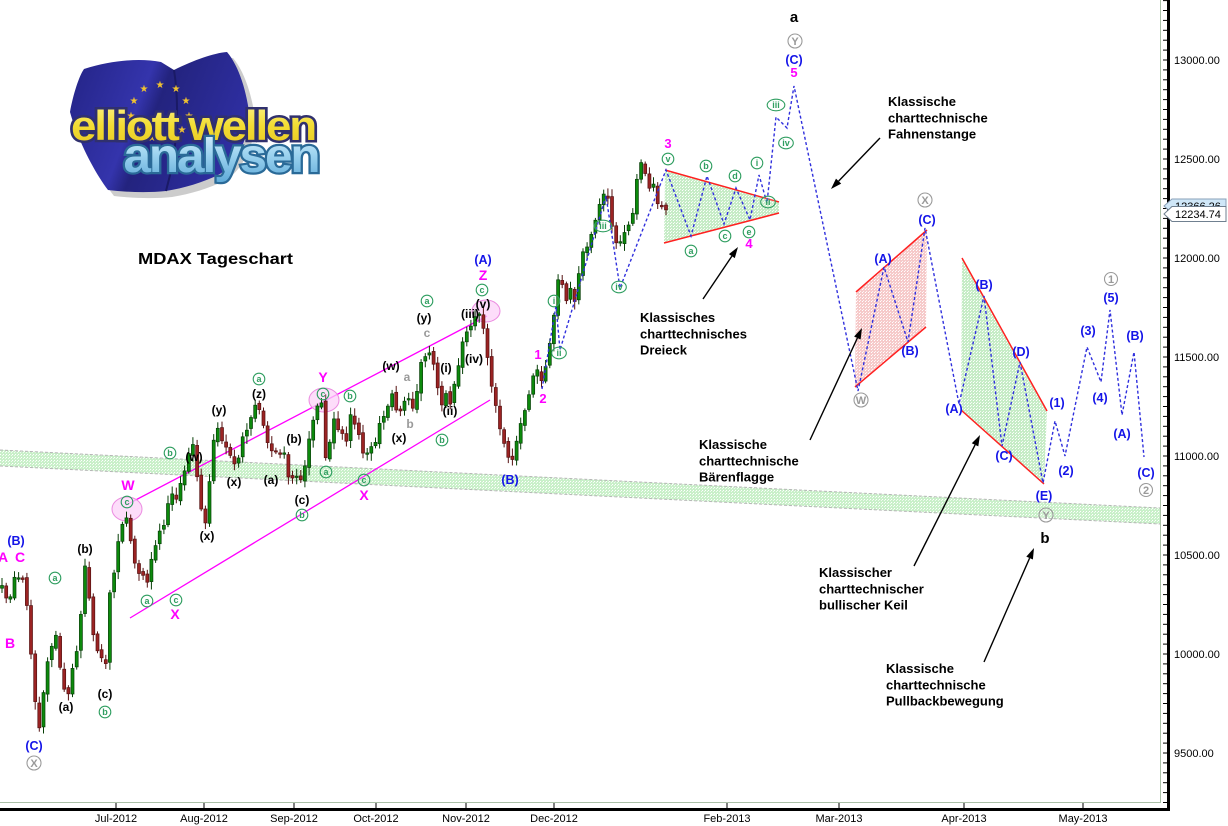  What do you see at coordinates (726, 819) in the screenshot?
I see `svg-text: Feb-2013` at bounding box center [726, 819].